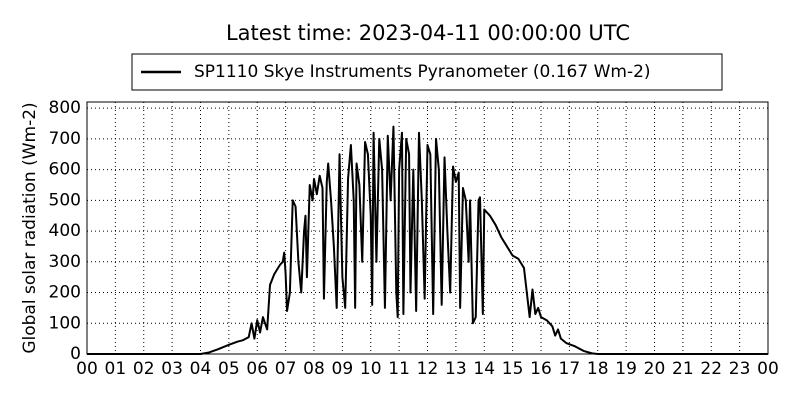  Describe the element at coordinates (314, 369) in the screenshot. I see `x-tick-label: 08` at that location.